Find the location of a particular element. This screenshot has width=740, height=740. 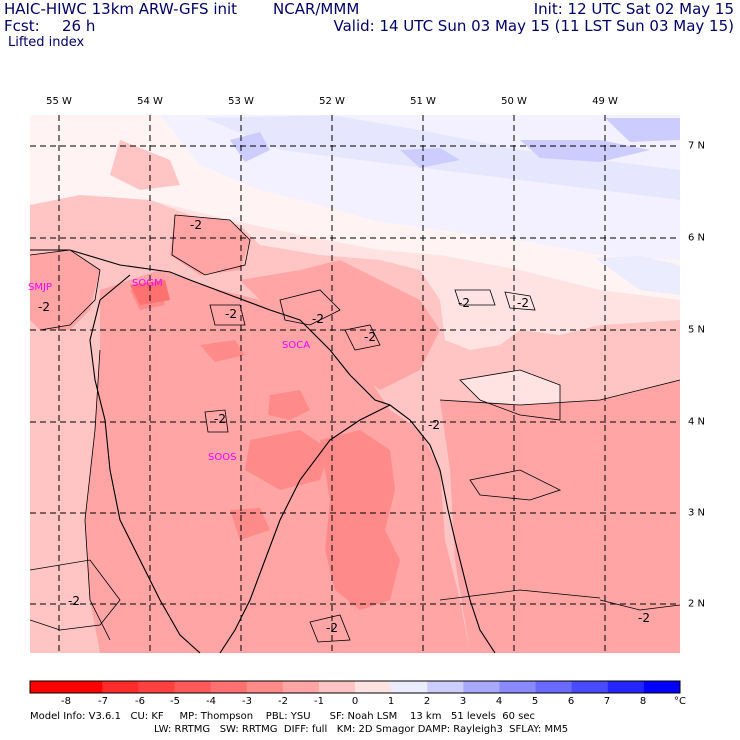

model-title: HAIC-HIWC 13km ARW-GFS init is located at coordinates (121, 9).